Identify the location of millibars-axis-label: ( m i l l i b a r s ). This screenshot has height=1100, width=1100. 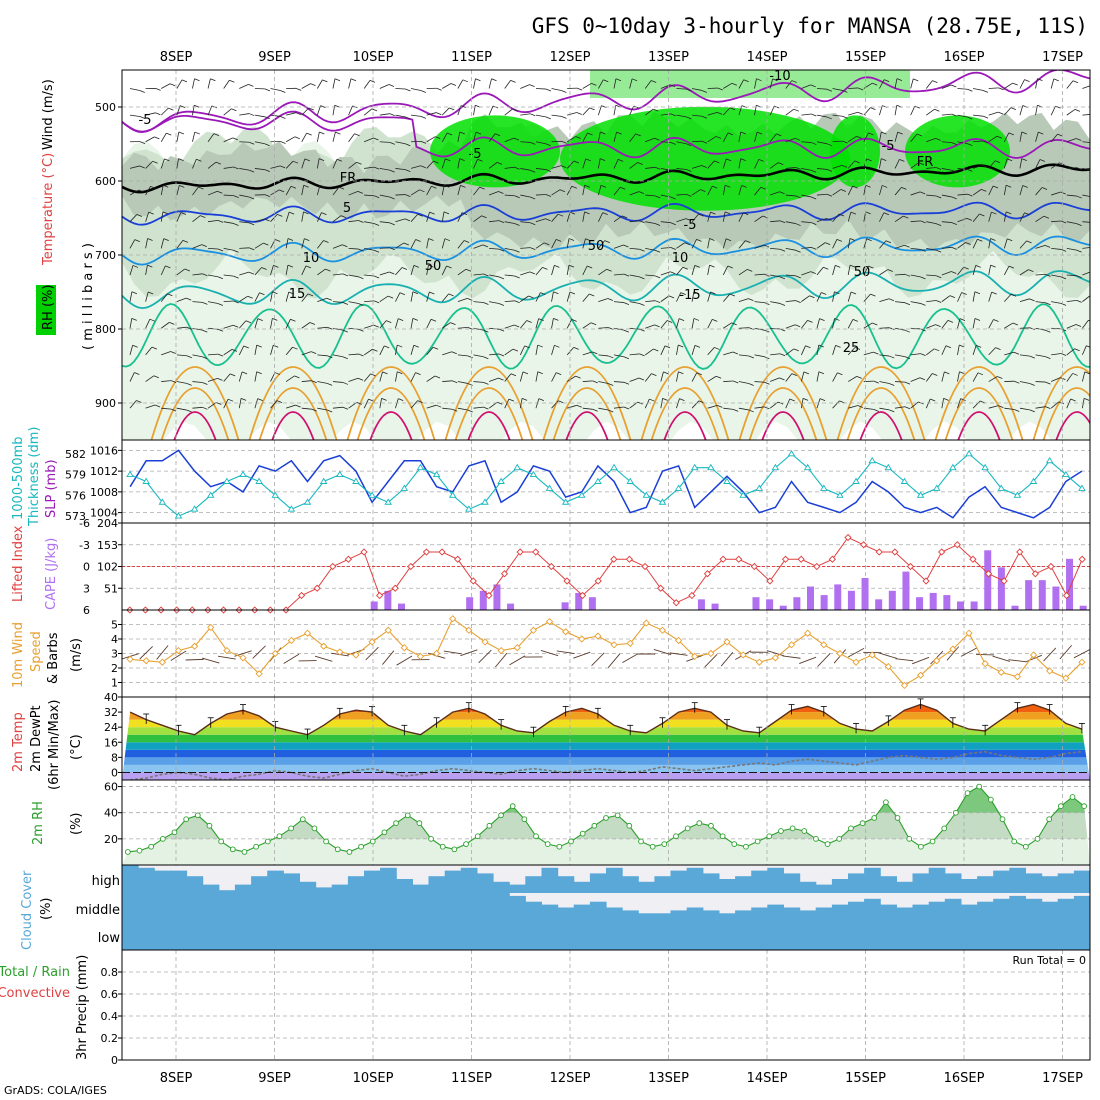
(88, 296).